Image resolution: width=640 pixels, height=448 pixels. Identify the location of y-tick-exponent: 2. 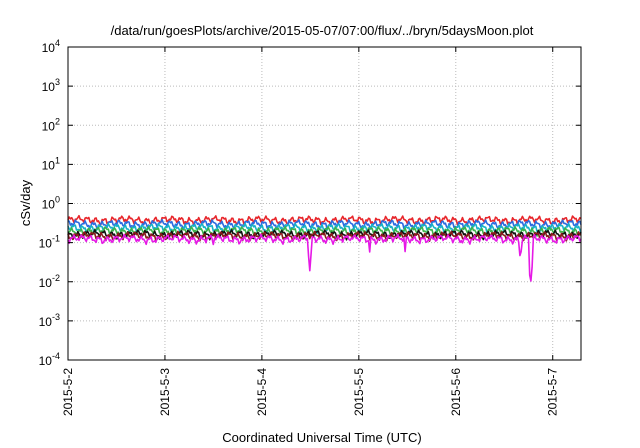
(57, 121).